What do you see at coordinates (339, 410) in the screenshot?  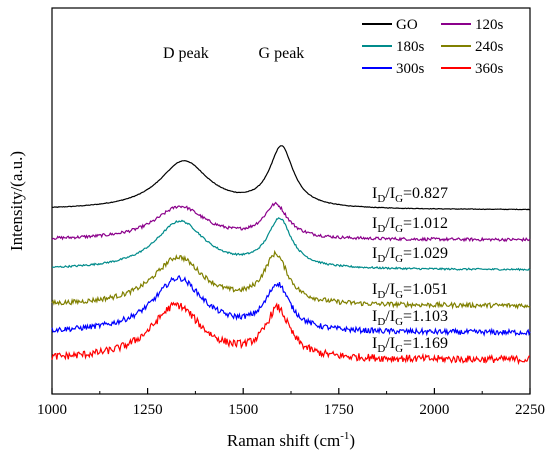 I see `x-tick-label-1750: 1750` at bounding box center [339, 410].